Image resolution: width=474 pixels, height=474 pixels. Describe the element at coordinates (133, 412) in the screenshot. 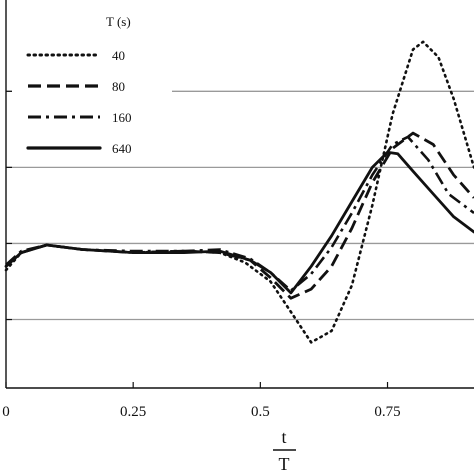

I see `x-tick-label-1: 0.25` at that location.